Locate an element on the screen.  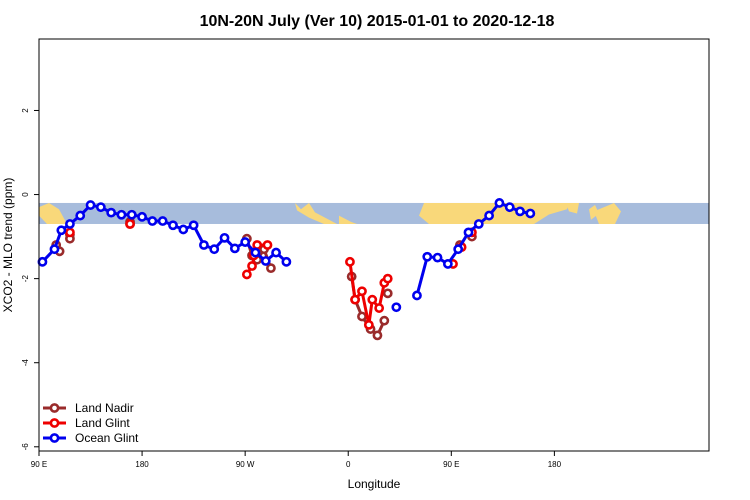
y-tick-label: 0 is located at coordinates (25, 194).